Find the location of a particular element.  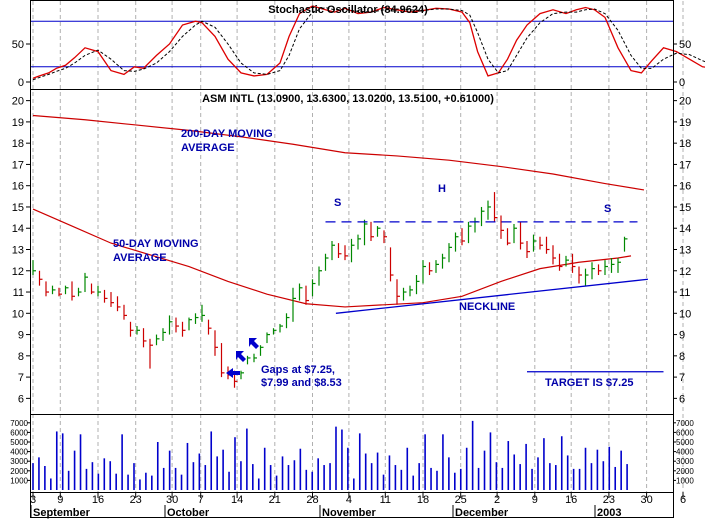

y-tick-label: 9 is located at coordinates (21, 336).